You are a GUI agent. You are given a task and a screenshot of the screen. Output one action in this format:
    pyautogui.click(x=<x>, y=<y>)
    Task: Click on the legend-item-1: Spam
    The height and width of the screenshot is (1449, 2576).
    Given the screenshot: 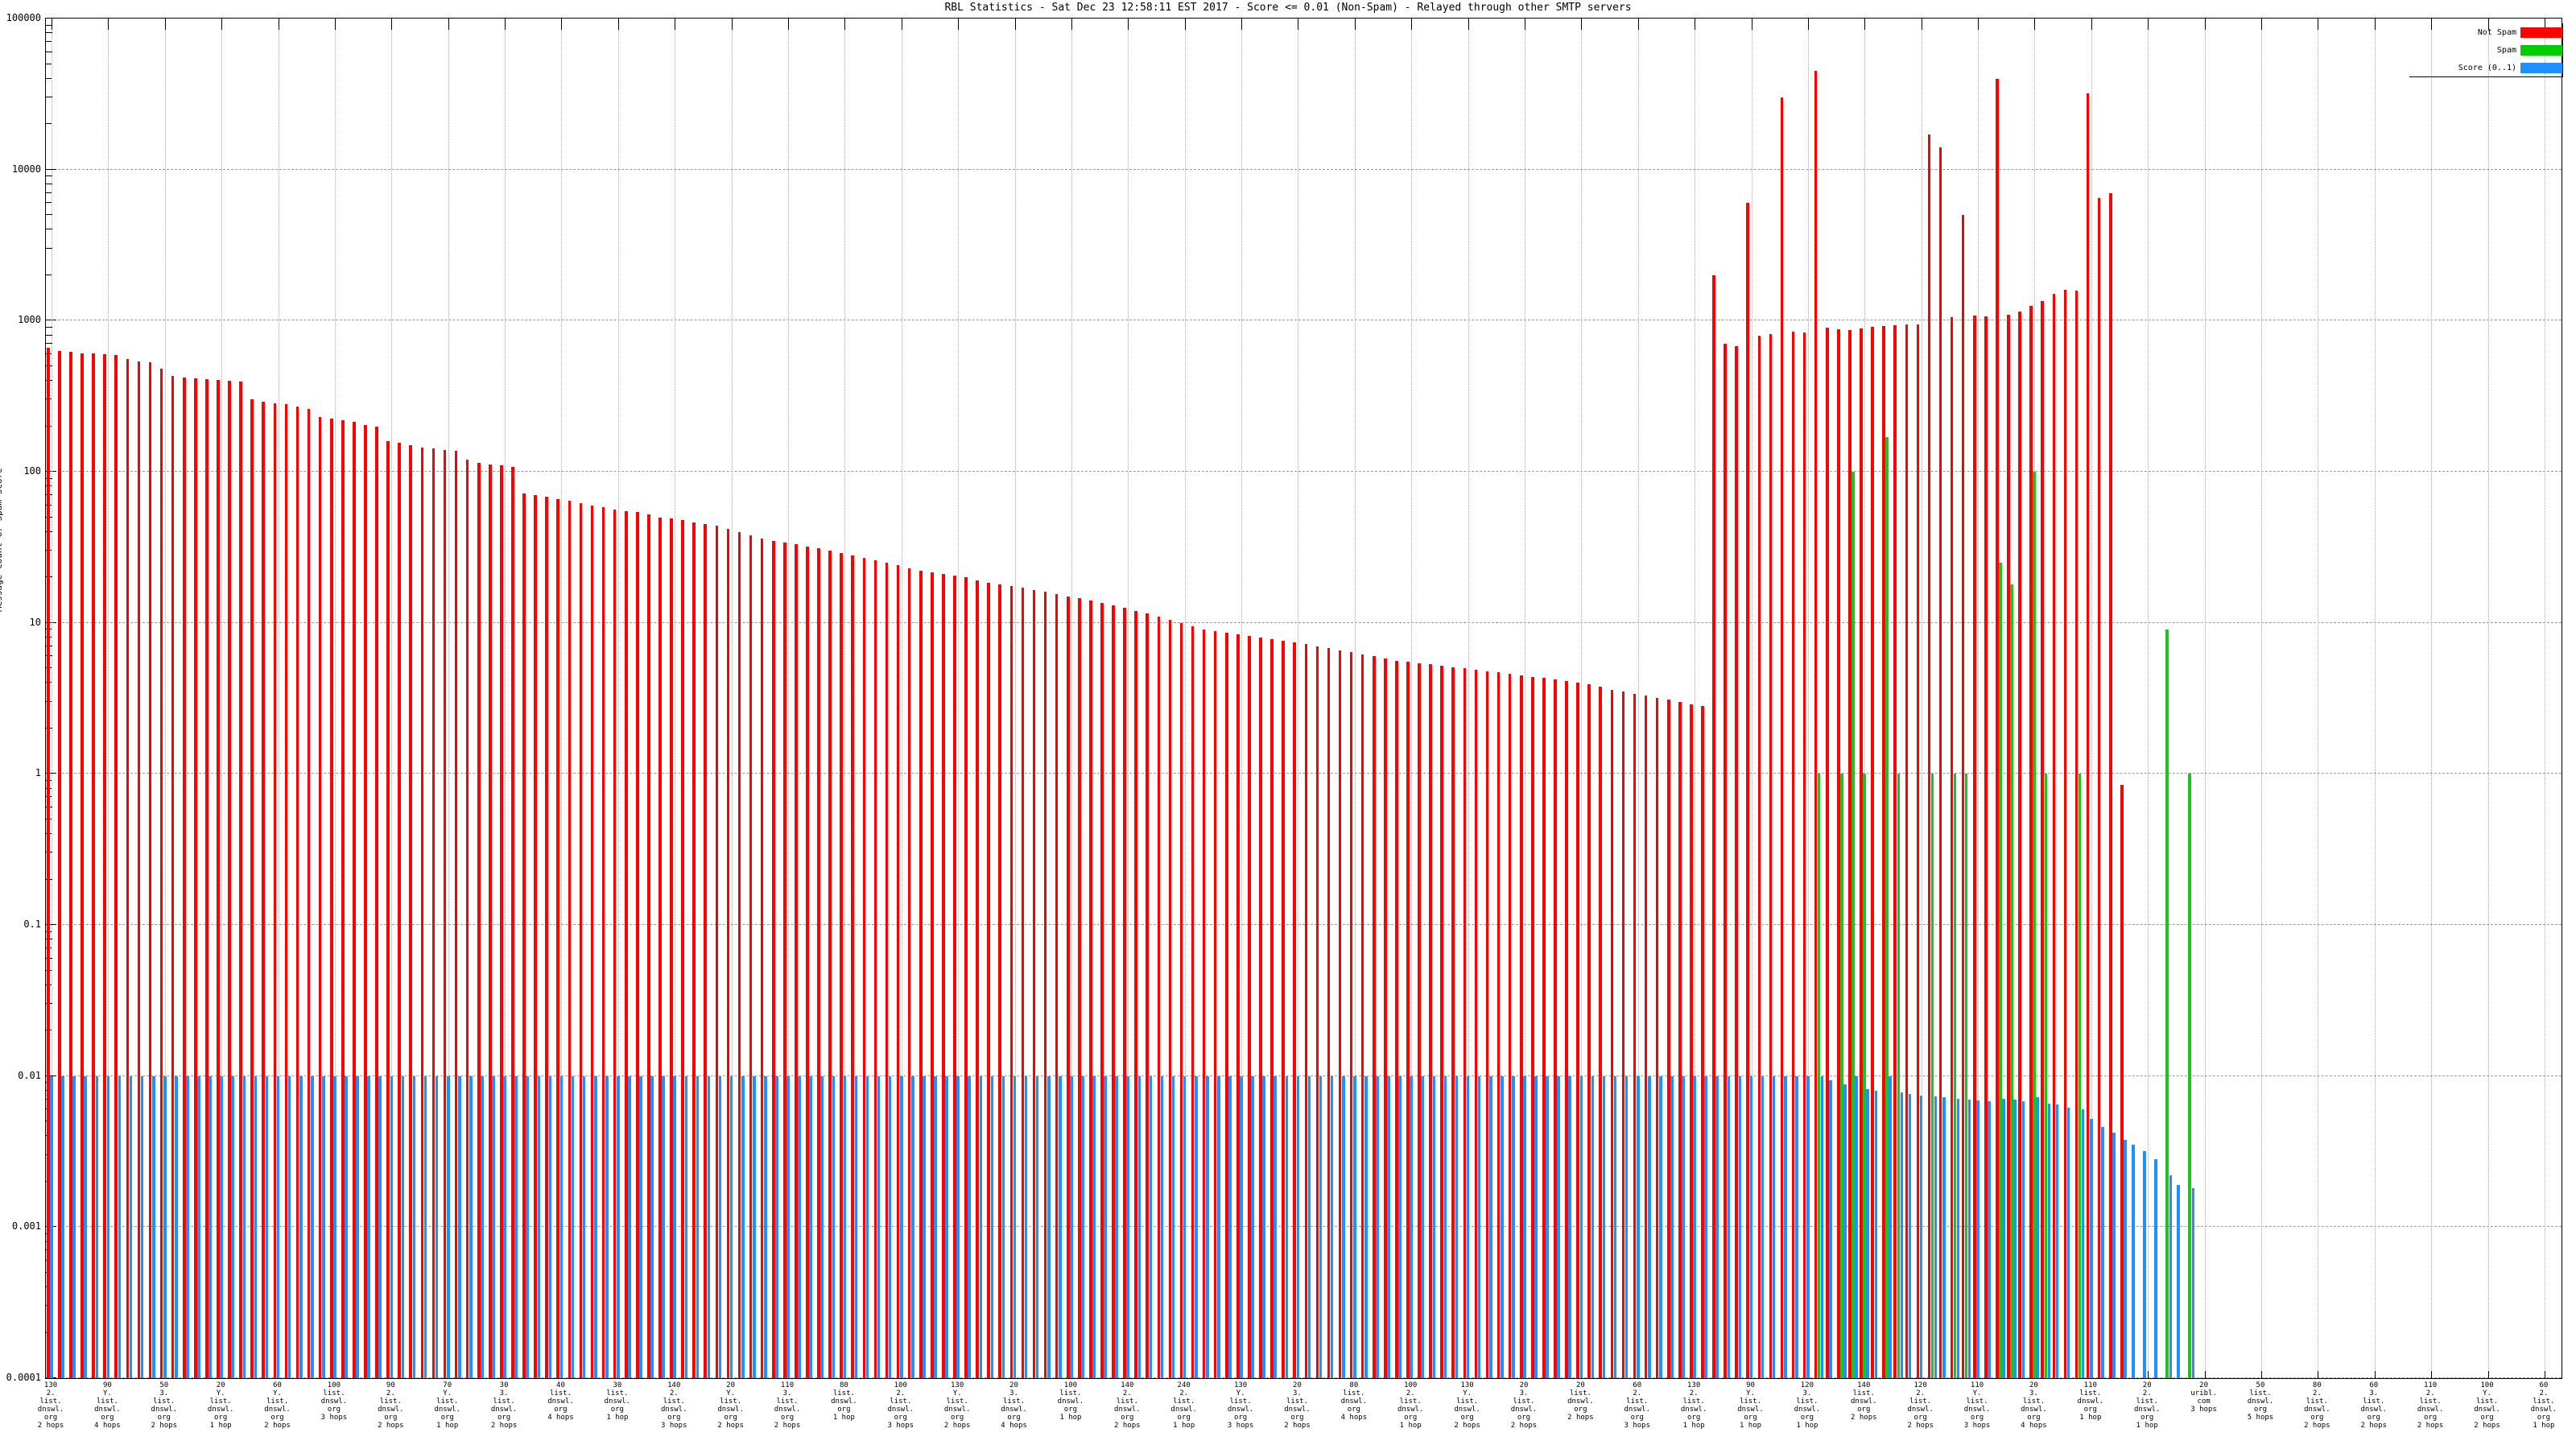 What is the action you would take?
    pyautogui.click(x=2485, y=50)
    